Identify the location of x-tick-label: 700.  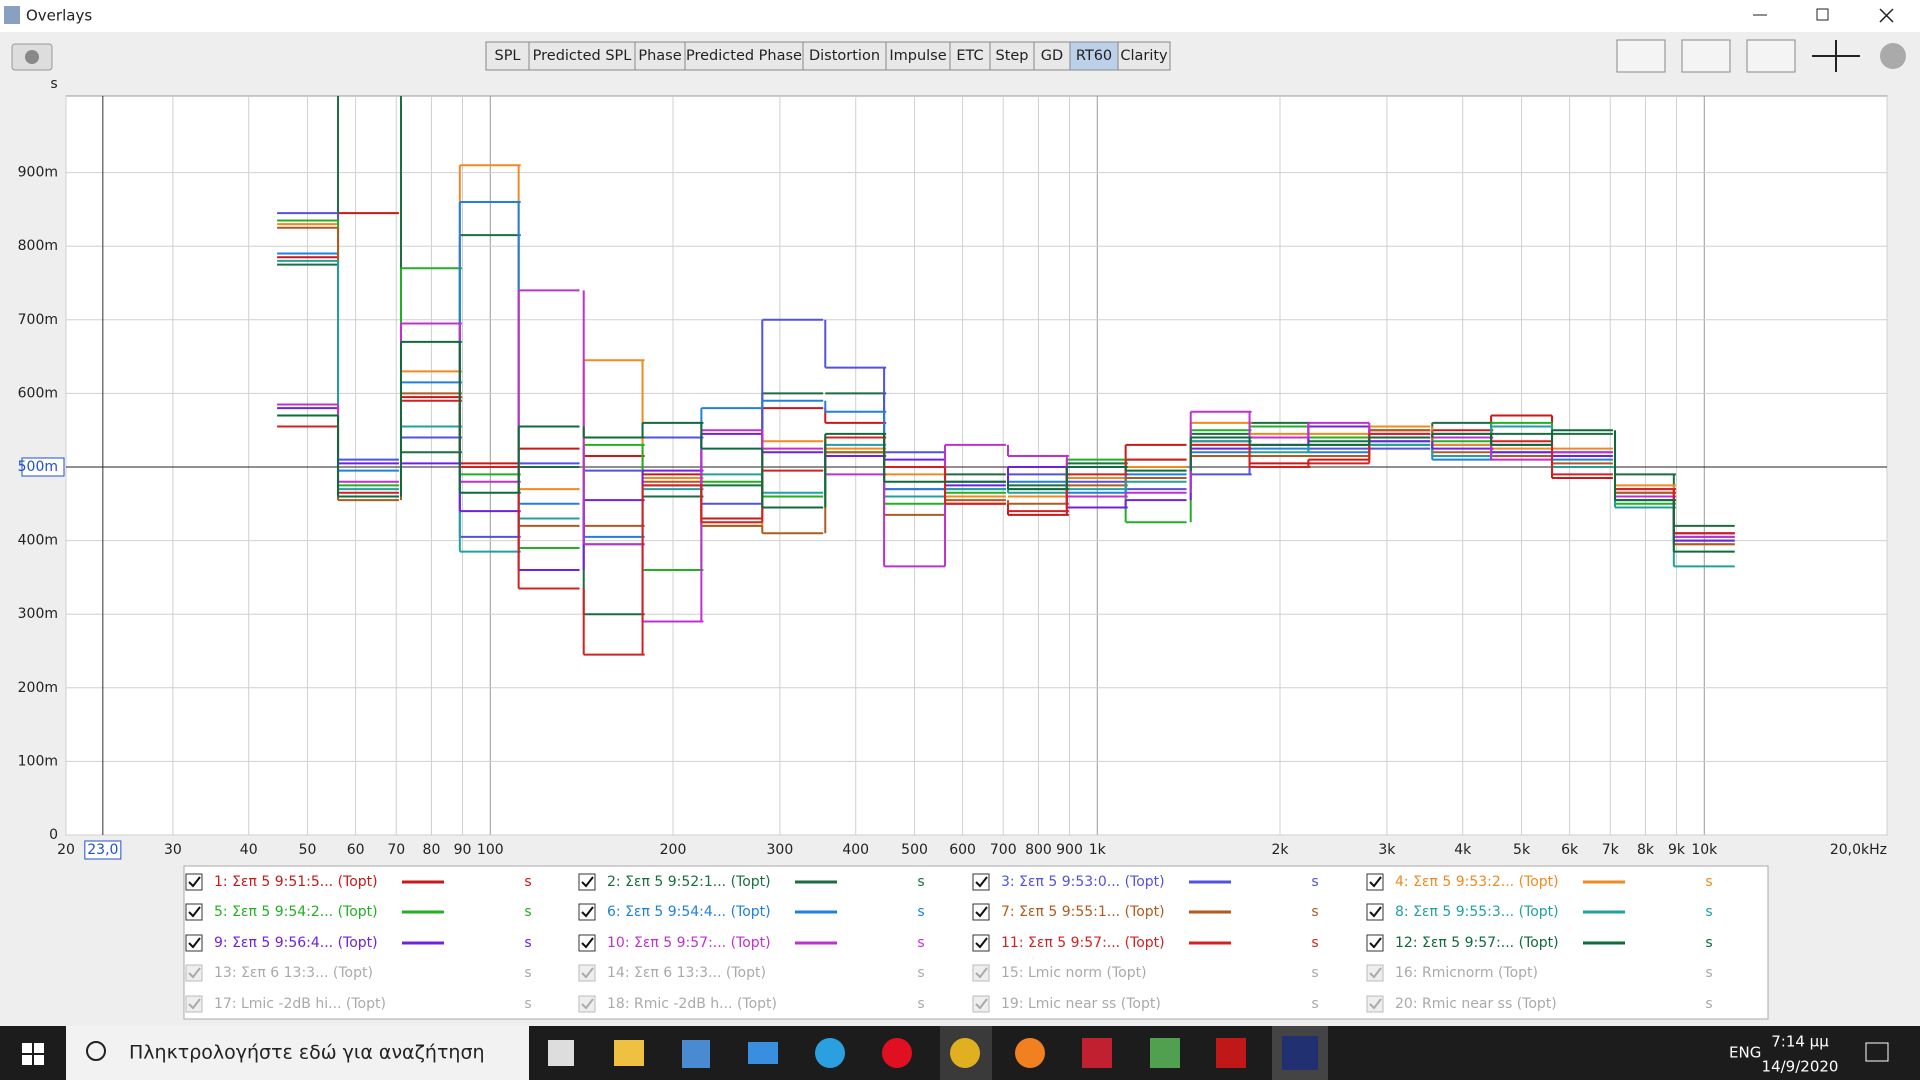
(1003, 850).